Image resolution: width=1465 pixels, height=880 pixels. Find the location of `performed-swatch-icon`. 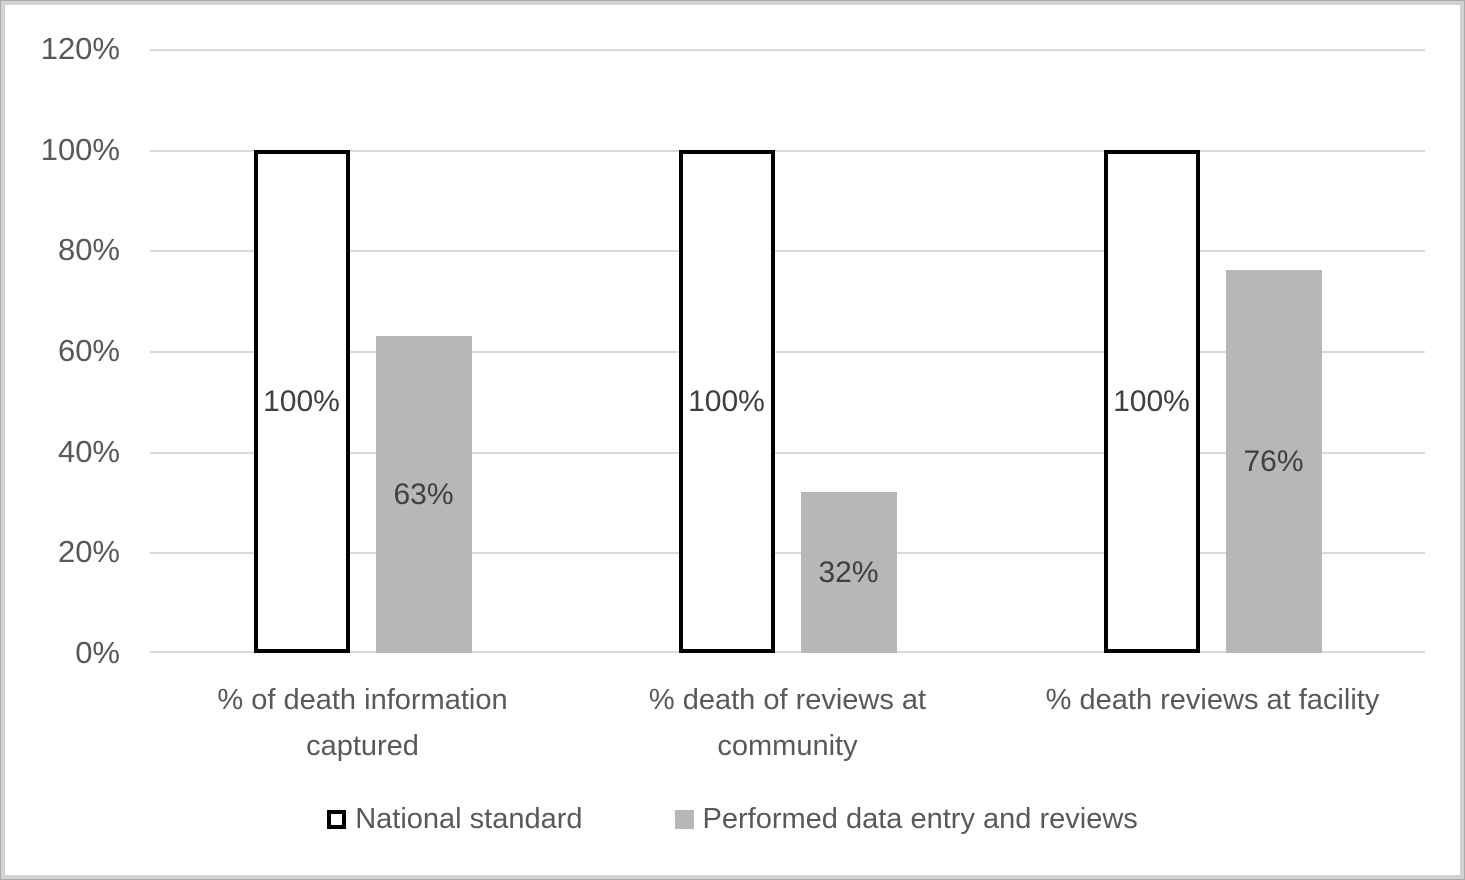

performed-swatch-icon is located at coordinates (684, 819).